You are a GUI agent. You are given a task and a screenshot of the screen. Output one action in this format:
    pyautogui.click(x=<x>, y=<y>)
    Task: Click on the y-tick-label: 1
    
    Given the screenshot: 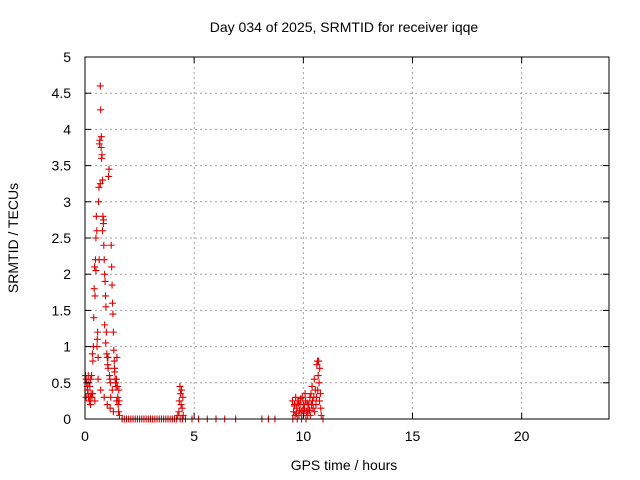 What is the action you would take?
    pyautogui.click(x=67, y=347)
    